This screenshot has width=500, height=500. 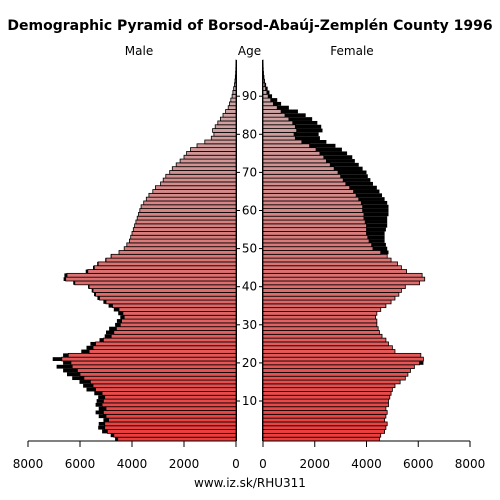 I want to click on age-tick-label-80: 80, so click(x=249, y=134).